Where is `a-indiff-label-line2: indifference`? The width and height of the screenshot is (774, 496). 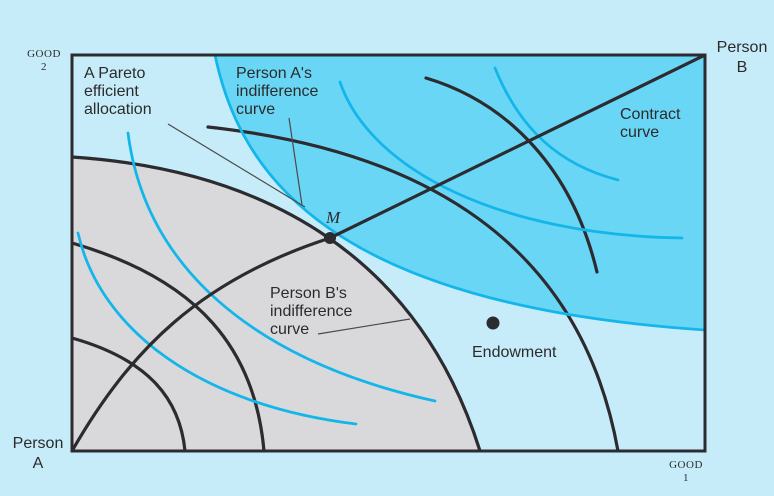 a-indiff-label-line2: indifference is located at coordinates (277, 91).